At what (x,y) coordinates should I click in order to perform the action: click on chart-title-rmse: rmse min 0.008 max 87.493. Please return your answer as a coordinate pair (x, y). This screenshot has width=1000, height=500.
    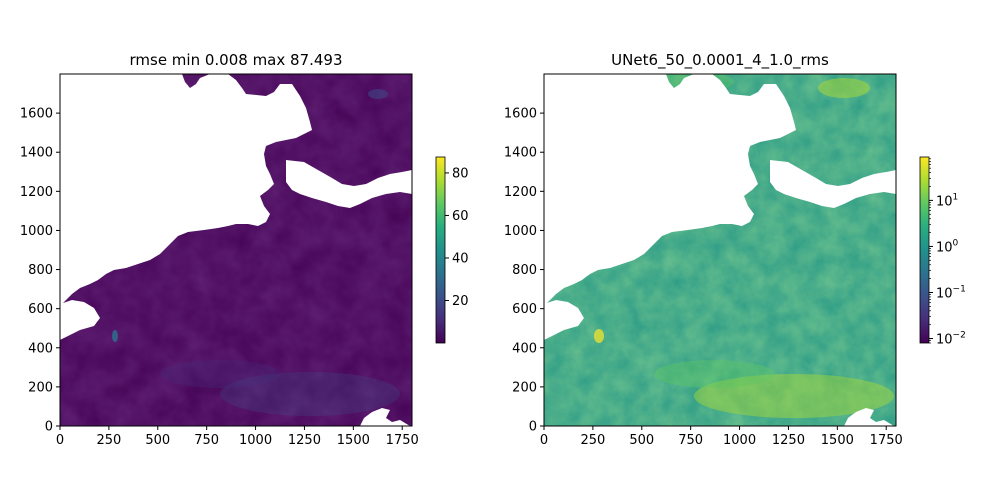
    Looking at the image, I should click on (235, 60).